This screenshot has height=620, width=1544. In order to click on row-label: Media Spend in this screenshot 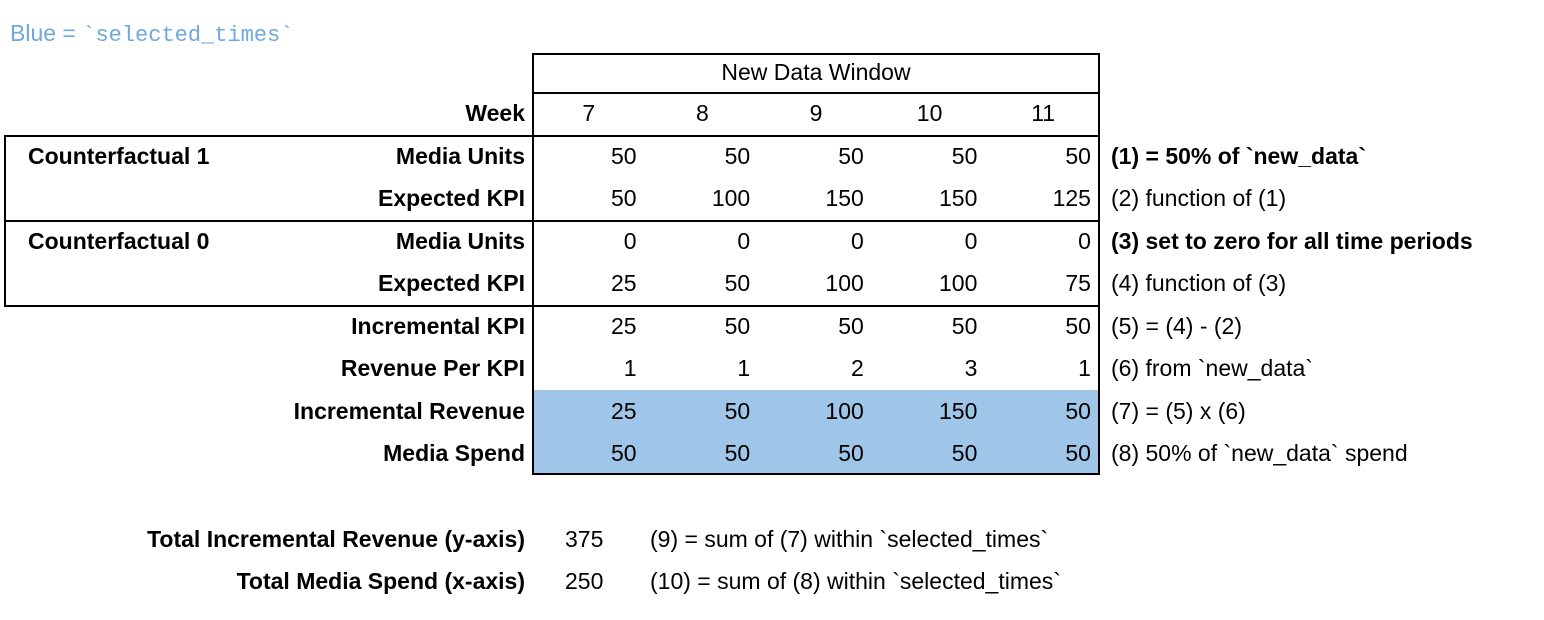, I will do `click(454, 453)`.